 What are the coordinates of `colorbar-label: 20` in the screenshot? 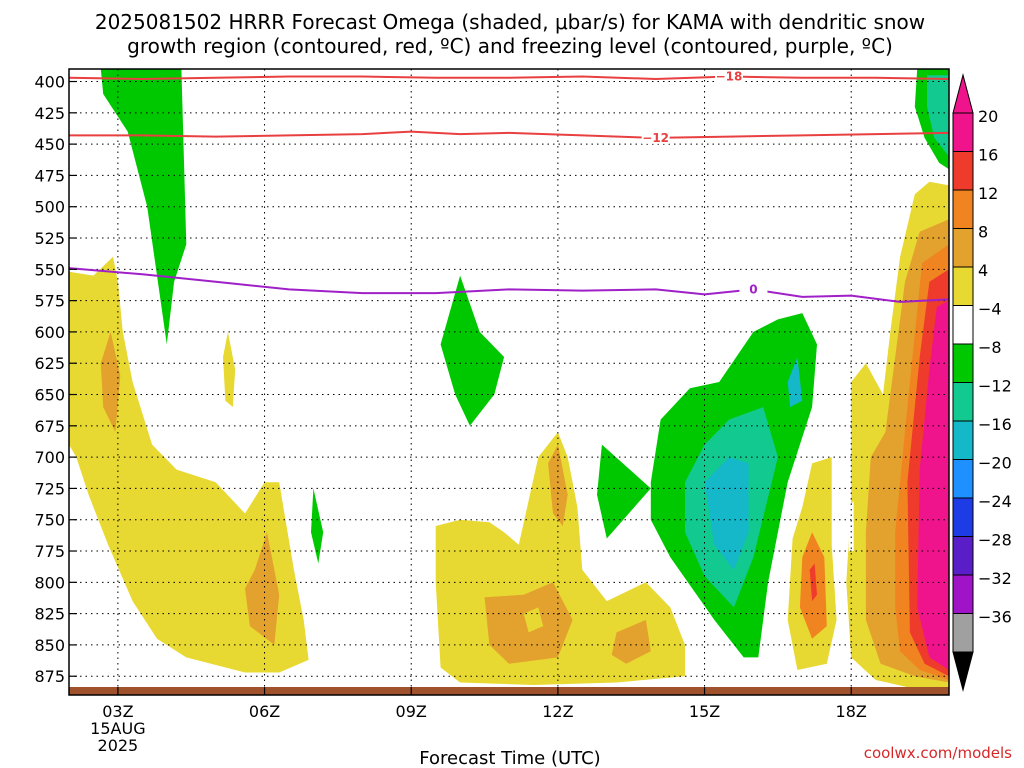 It's located at (988, 116).